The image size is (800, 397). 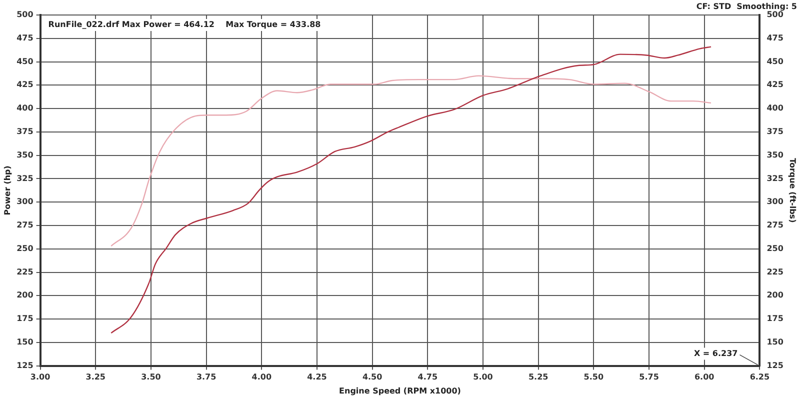 What do you see at coordinates (775, 201) in the screenshot?
I see `y2-tick-label: 300` at bounding box center [775, 201].